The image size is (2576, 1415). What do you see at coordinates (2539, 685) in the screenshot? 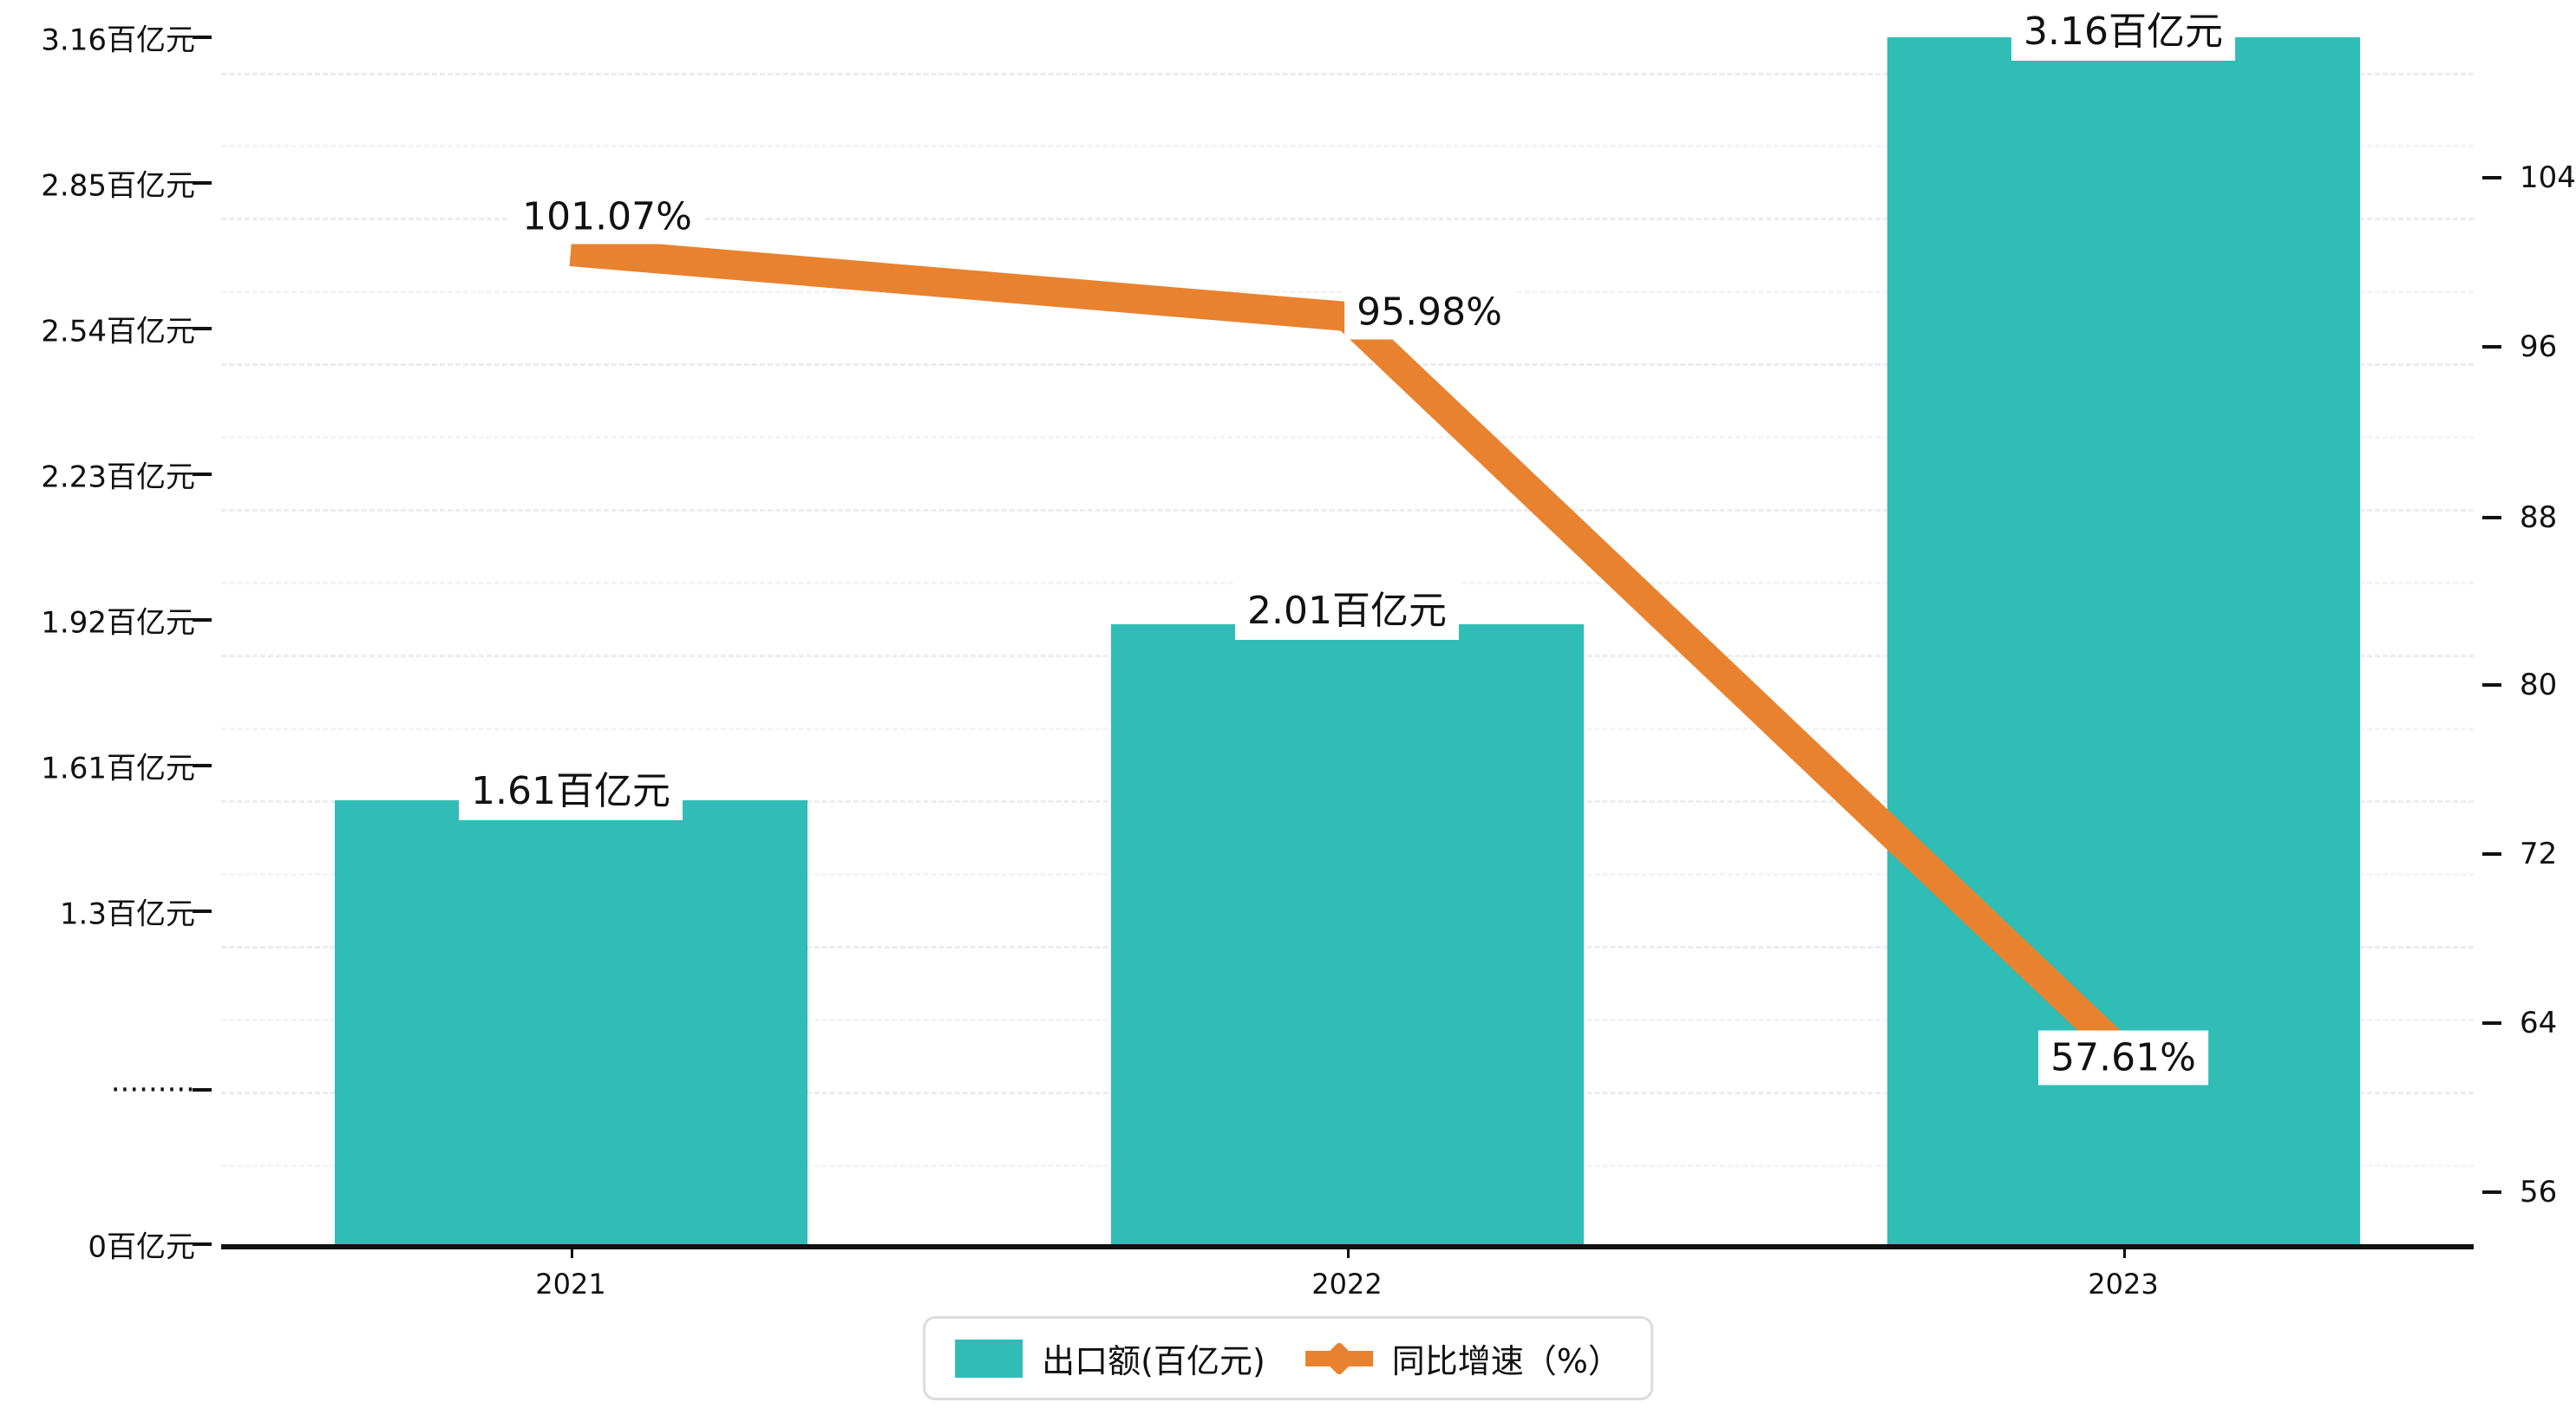
I see `y-right-label: 80` at bounding box center [2539, 685].